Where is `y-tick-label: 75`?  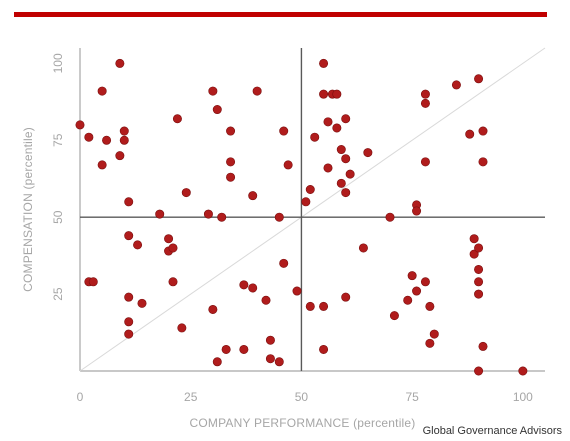
y-tick-label: 75 is located at coordinates (58, 140).